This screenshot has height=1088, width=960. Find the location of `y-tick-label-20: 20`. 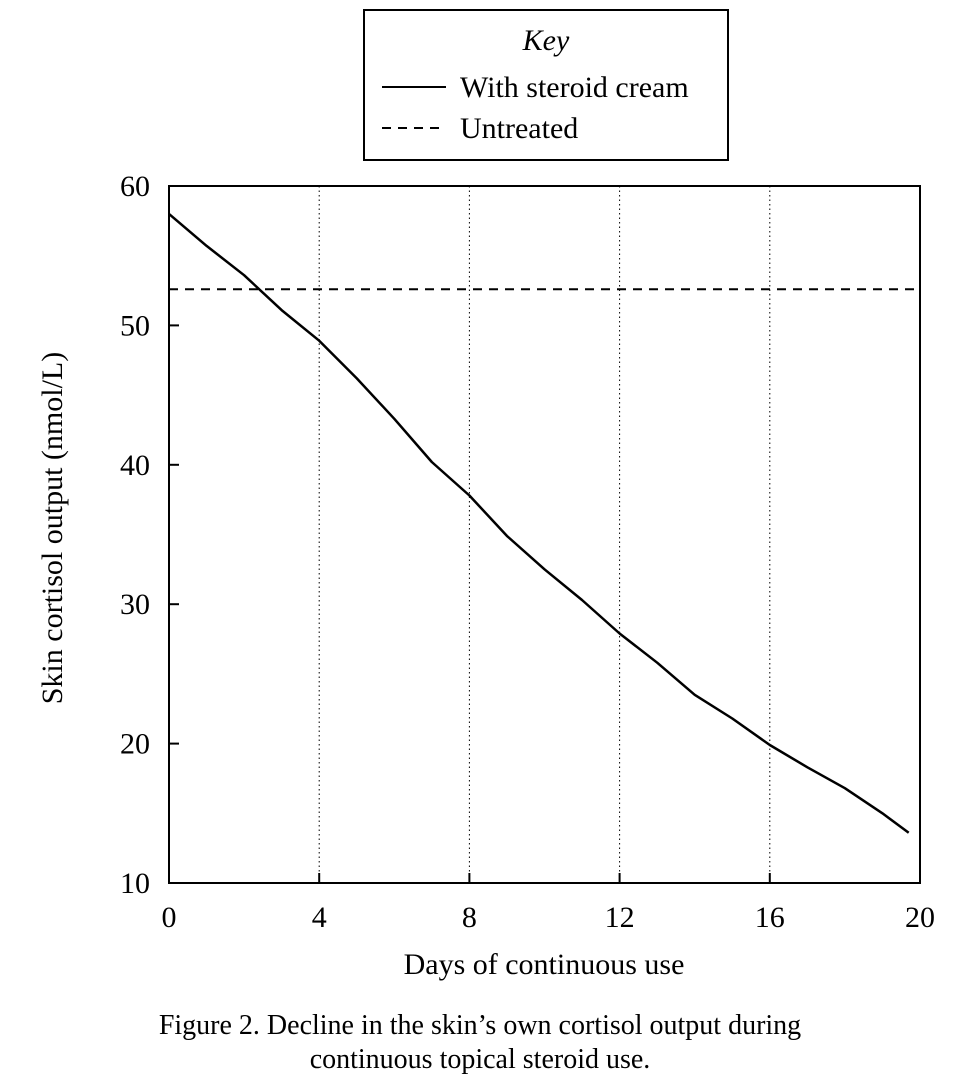

y-tick-label-20: 20 is located at coordinates (135, 744).